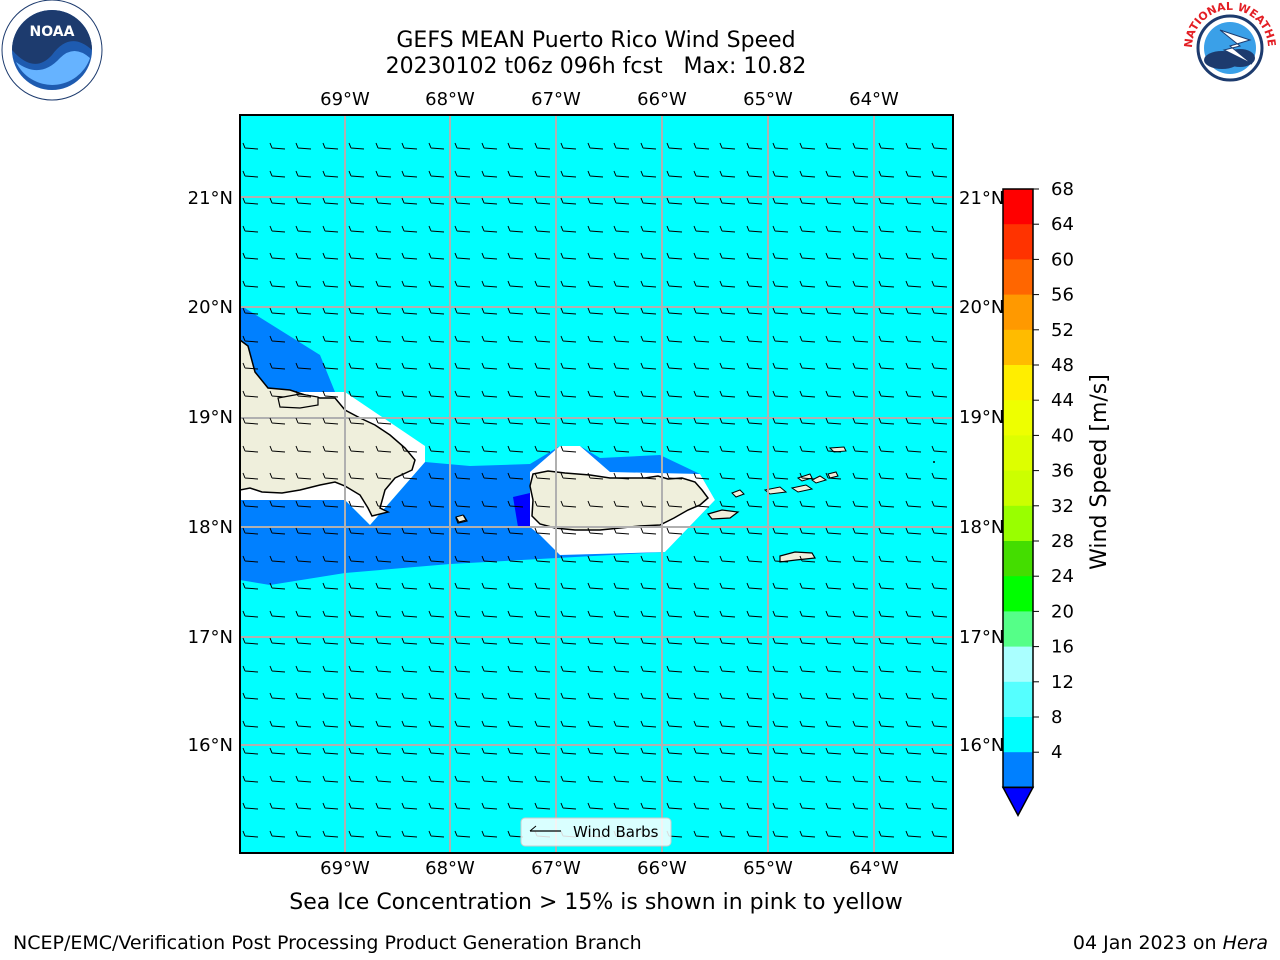 Image resolution: width=1280 pixels, height=960 pixels. Describe the element at coordinates (981, 745) in the screenshot. I see `lat-label-right: 16°N` at that location.